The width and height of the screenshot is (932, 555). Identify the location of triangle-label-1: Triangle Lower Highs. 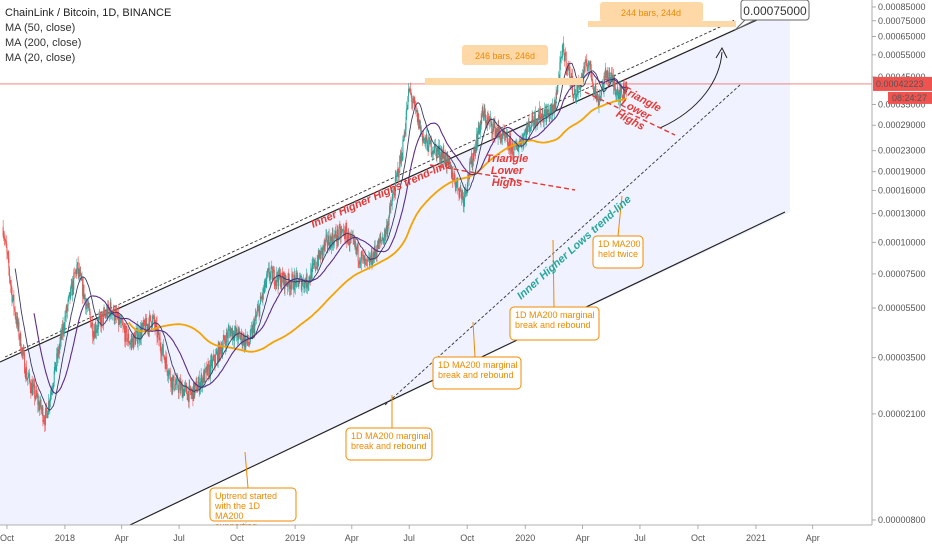
(507, 171).